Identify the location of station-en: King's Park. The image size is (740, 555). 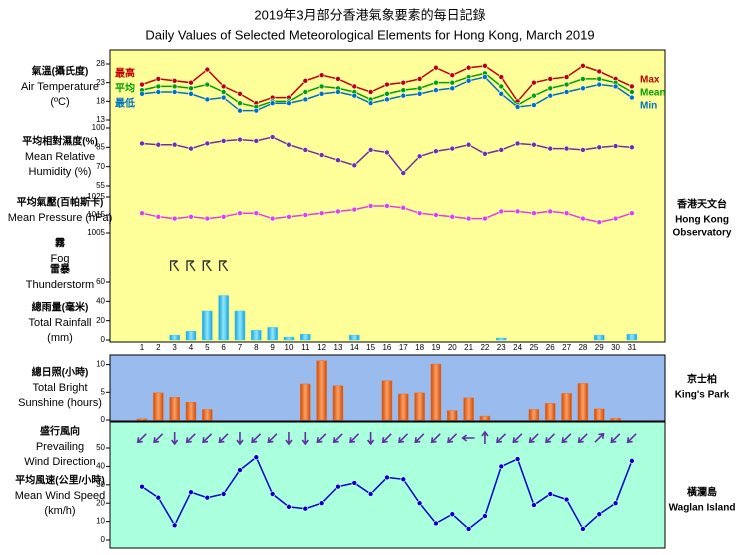
(702, 395).